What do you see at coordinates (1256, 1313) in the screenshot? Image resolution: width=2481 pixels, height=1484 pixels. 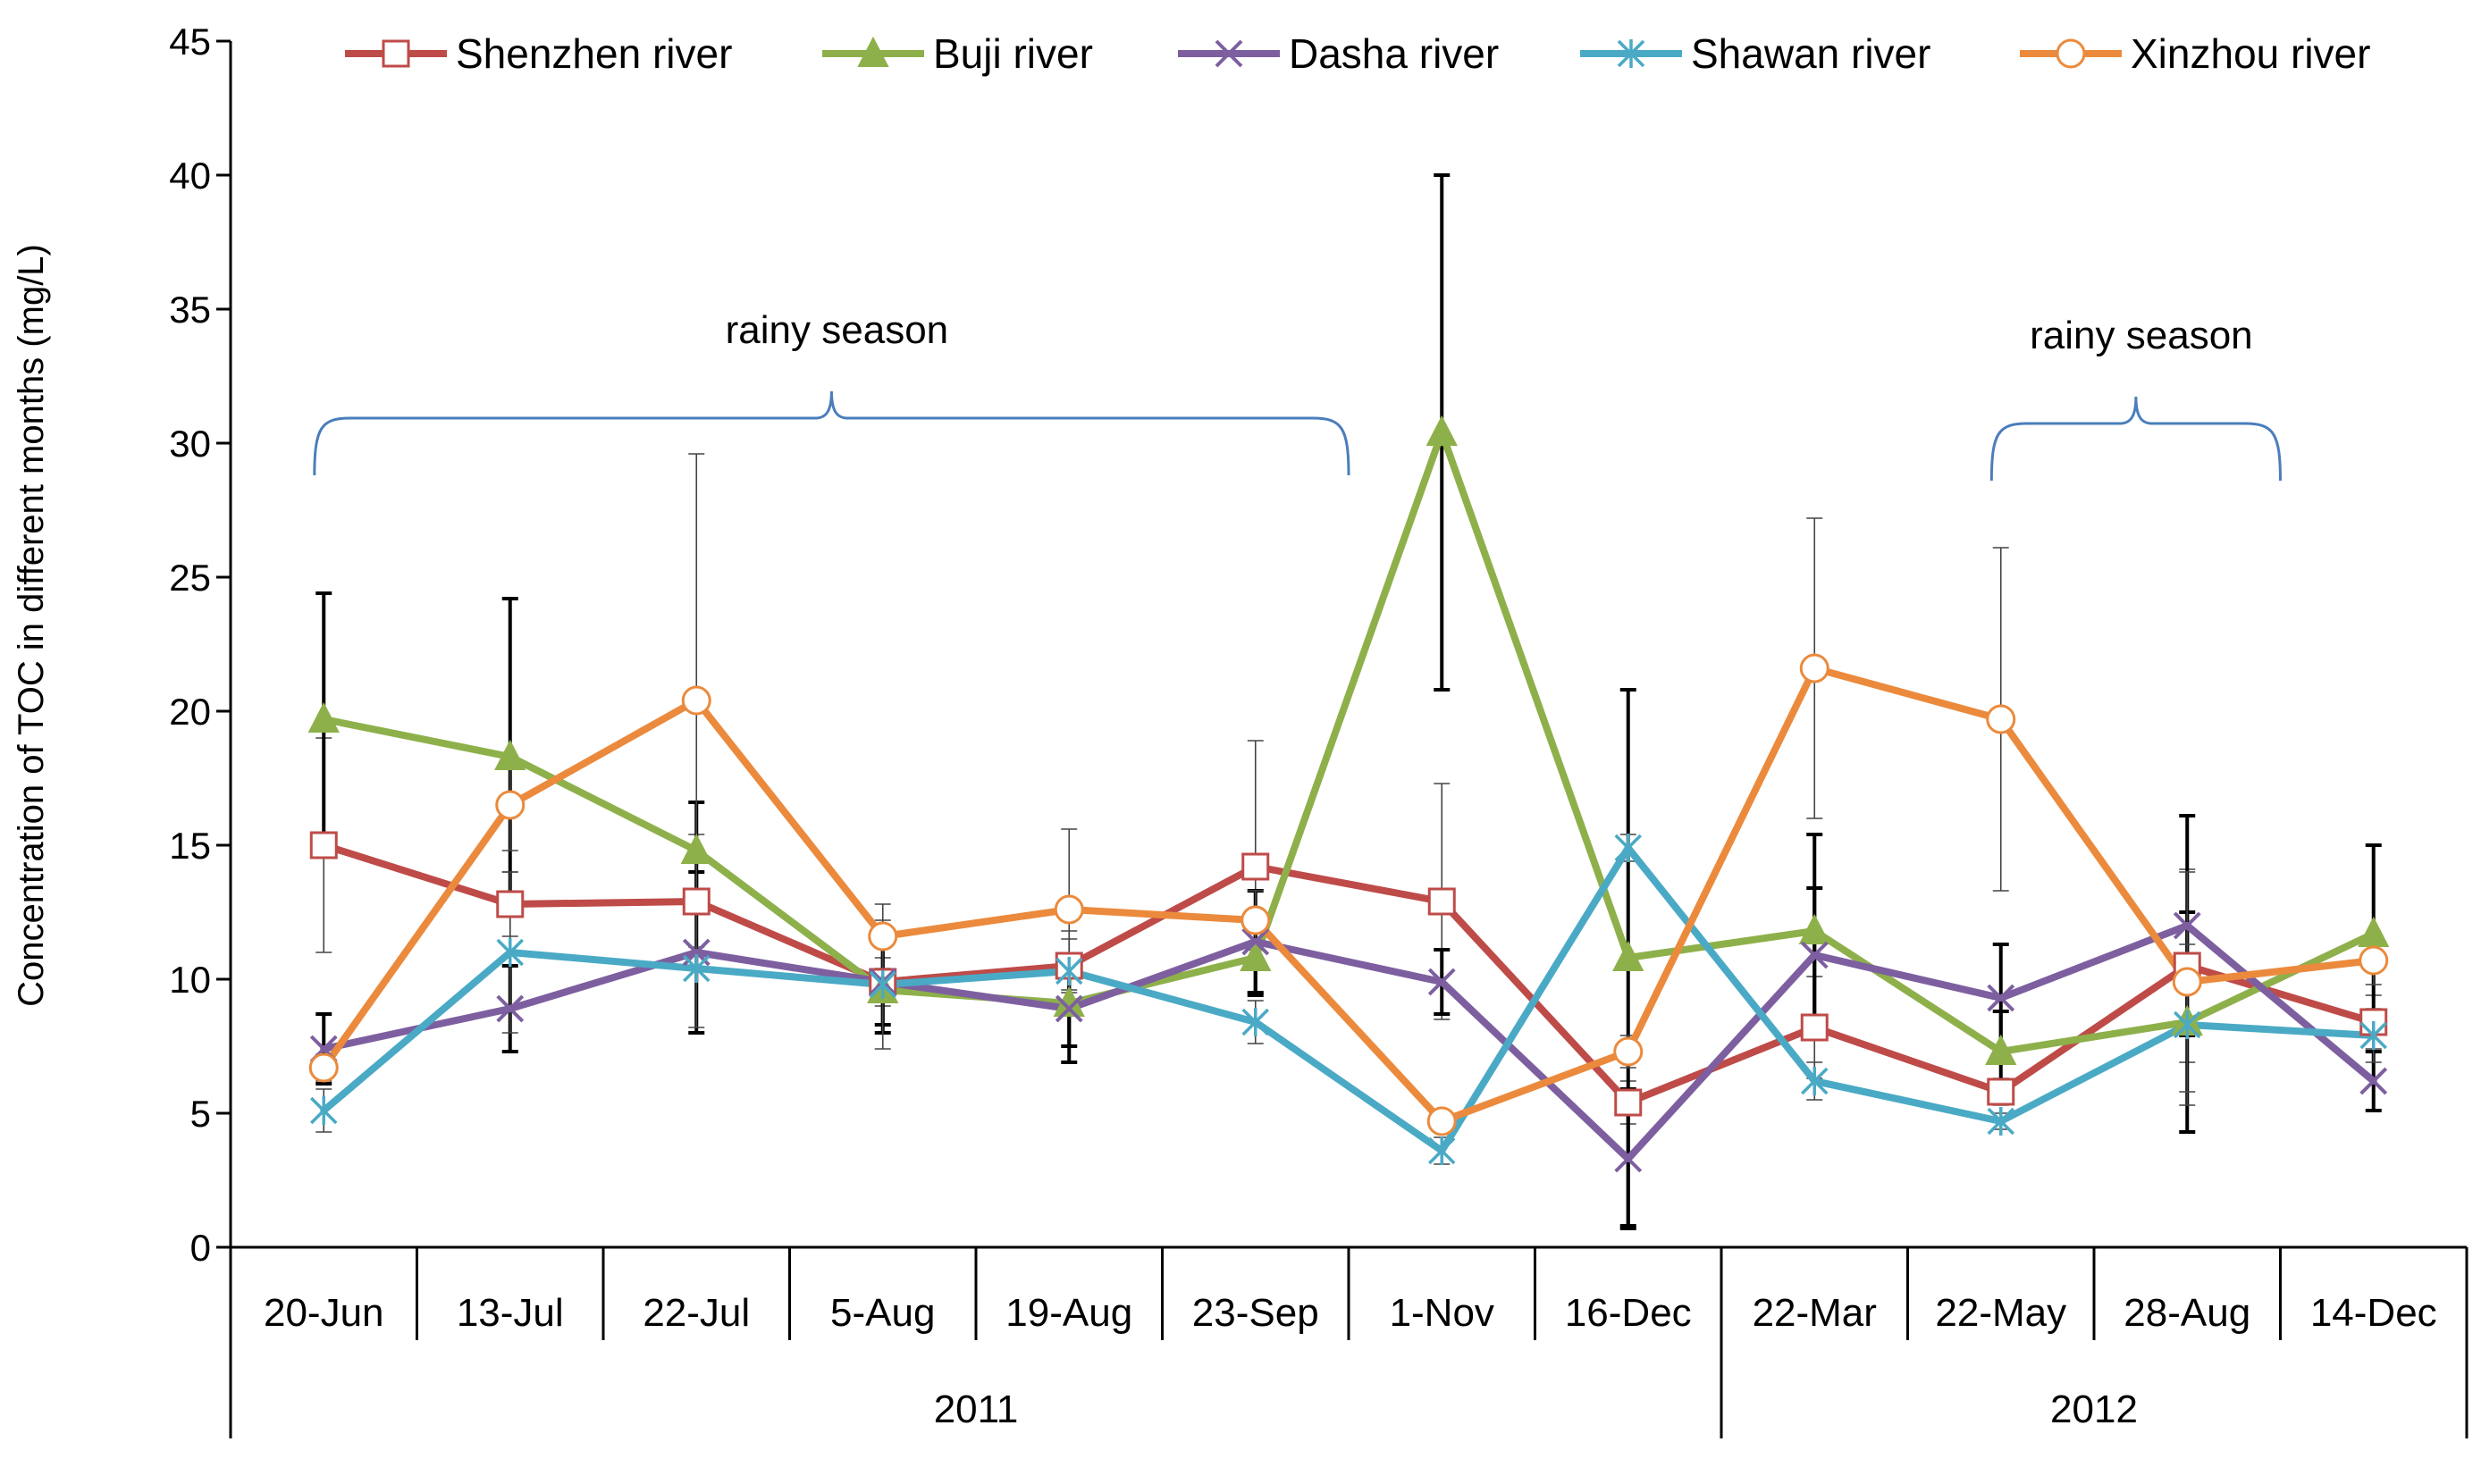 I see `x-category-label: 23-Sep` at bounding box center [1256, 1313].